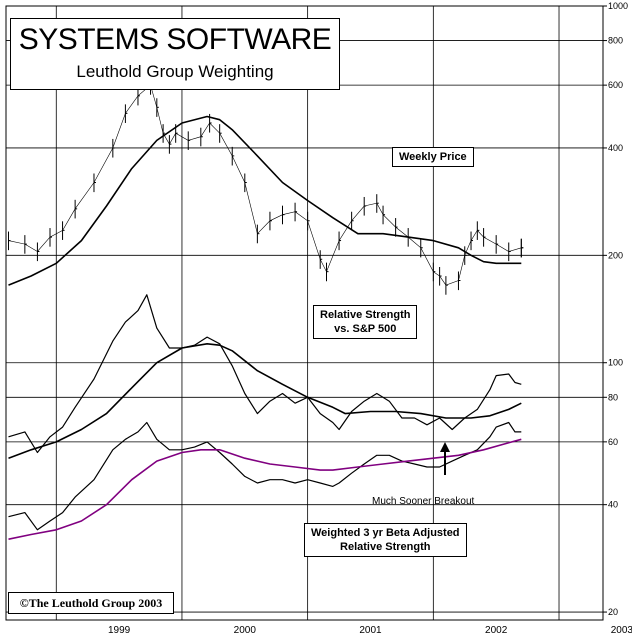 This screenshot has width=632, height=637. I want to click on y-tick-label: 400, so click(615, 148).